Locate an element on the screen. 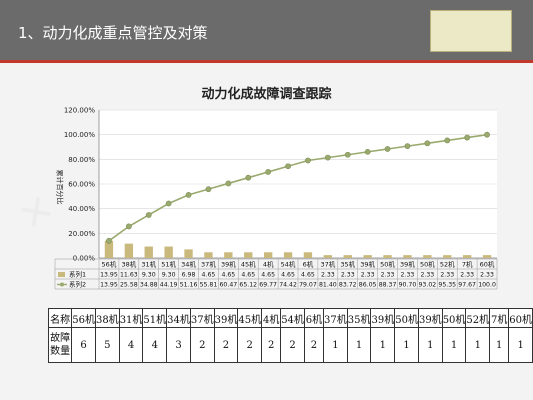 The height and width of the screenshot is (400, 533). header-accent-line is located at coordinates (266, 61).